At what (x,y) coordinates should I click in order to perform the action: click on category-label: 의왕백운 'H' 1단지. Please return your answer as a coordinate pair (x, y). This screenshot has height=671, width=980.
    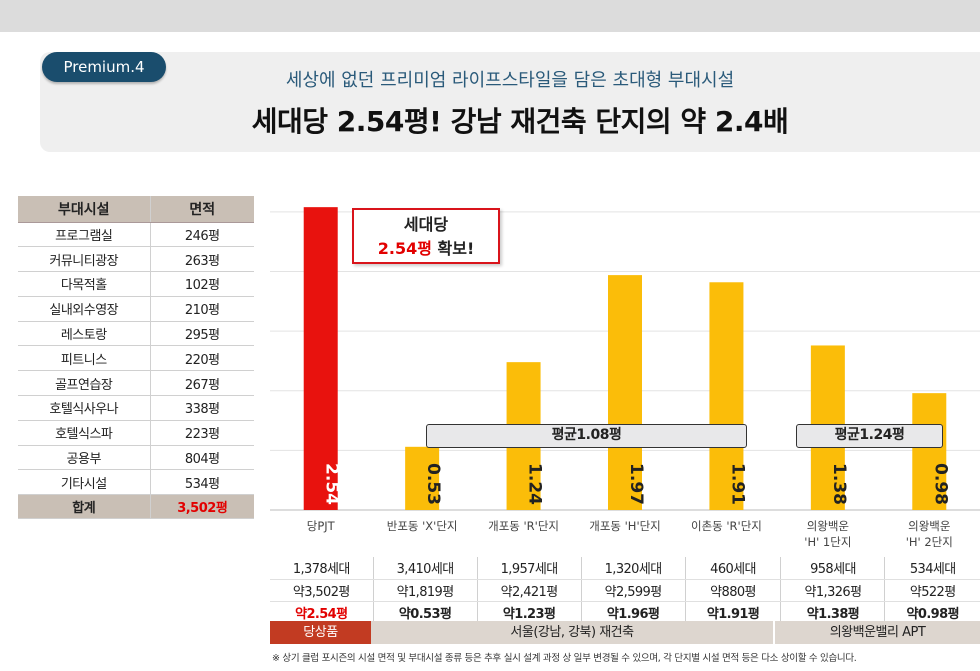
    Looking at the image, I should click on (827, 534).